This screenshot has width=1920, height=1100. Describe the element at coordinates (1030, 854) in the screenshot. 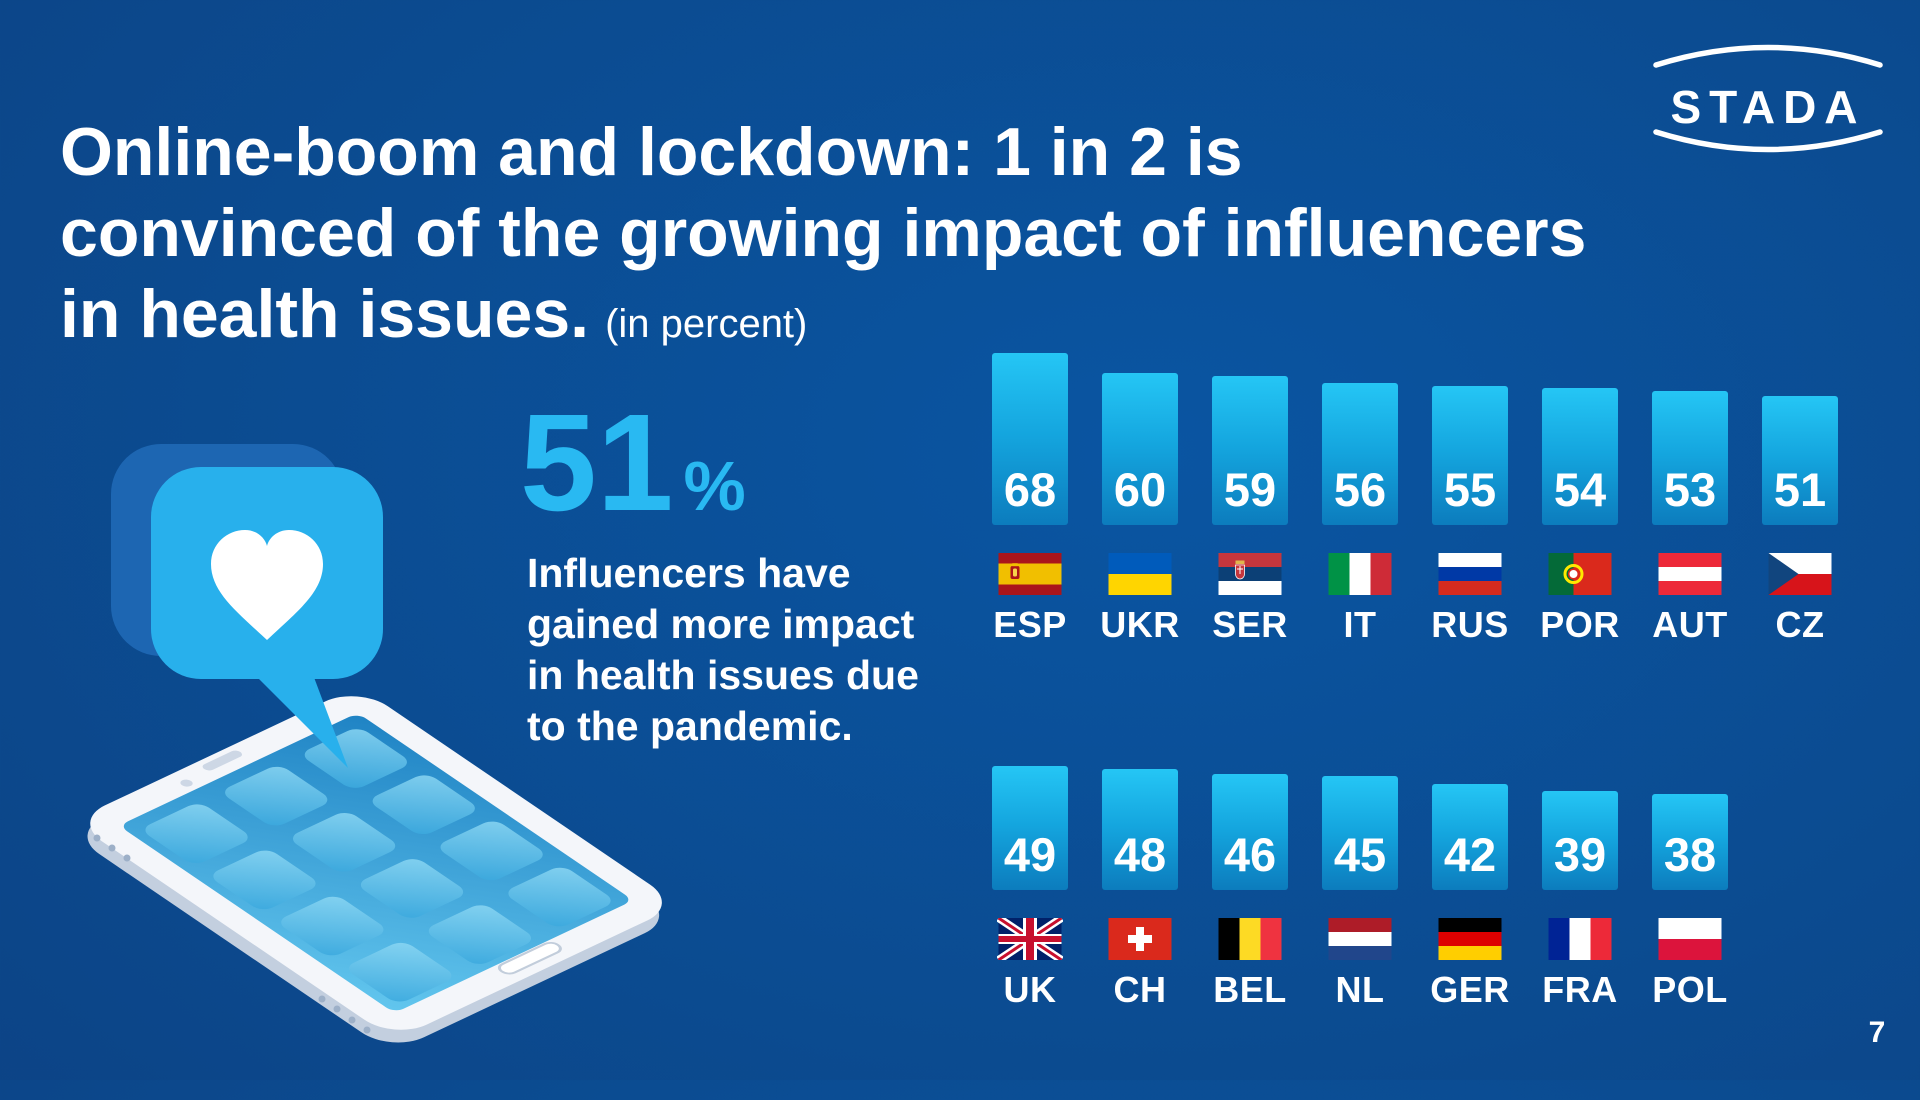

I see `bar-value-label: 49` at that location.